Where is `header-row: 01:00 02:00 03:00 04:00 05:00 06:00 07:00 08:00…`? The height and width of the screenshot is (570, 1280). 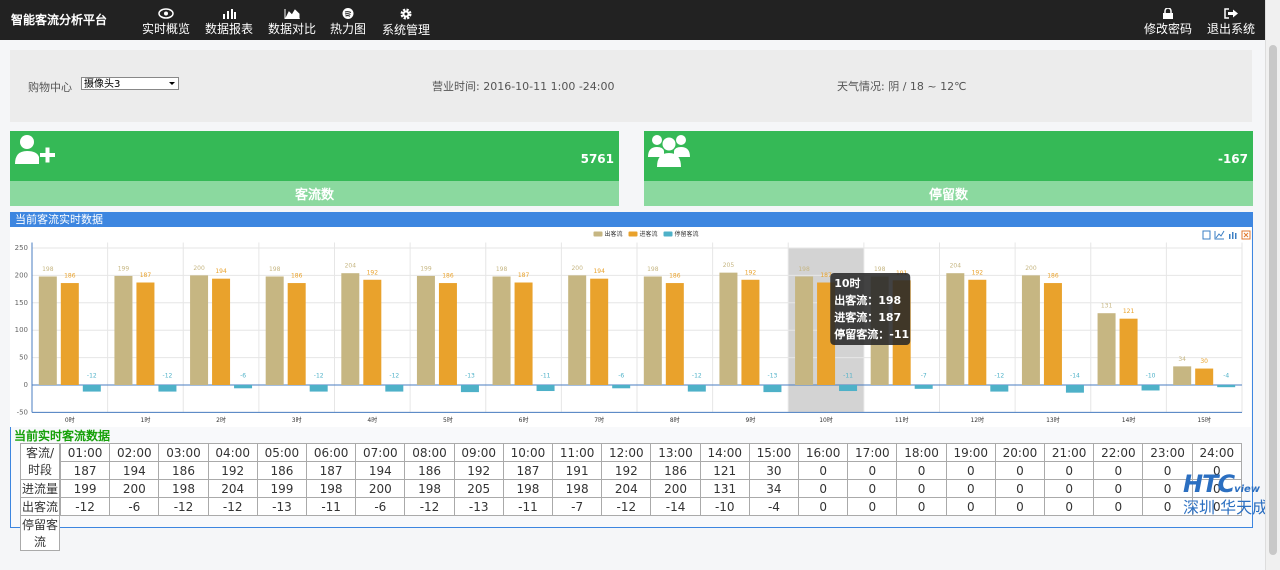 header-row: 01:00 02:00 03:00 04:00 05:00 06:00 07:00 08:00… is located at coordinates (651, 452).